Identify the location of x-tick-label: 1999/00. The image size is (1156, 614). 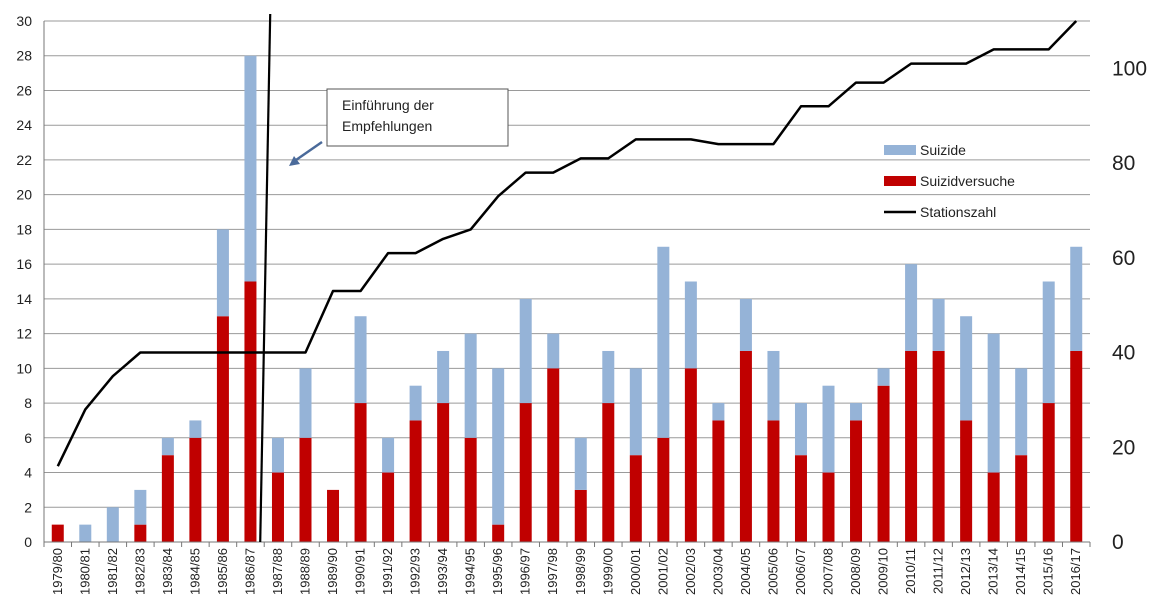
(607, 571).